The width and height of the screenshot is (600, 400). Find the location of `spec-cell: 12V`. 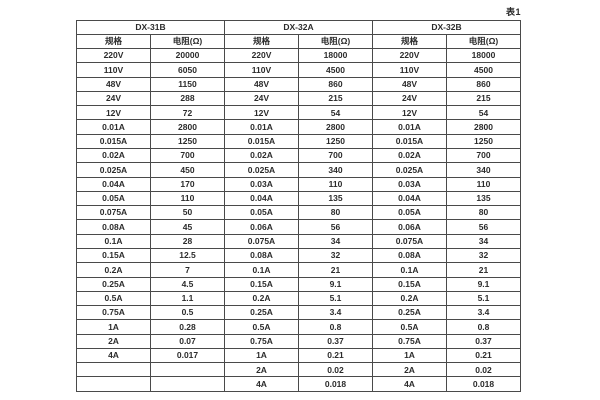

spec-cell: 12V is located at coordinates (409, 113).